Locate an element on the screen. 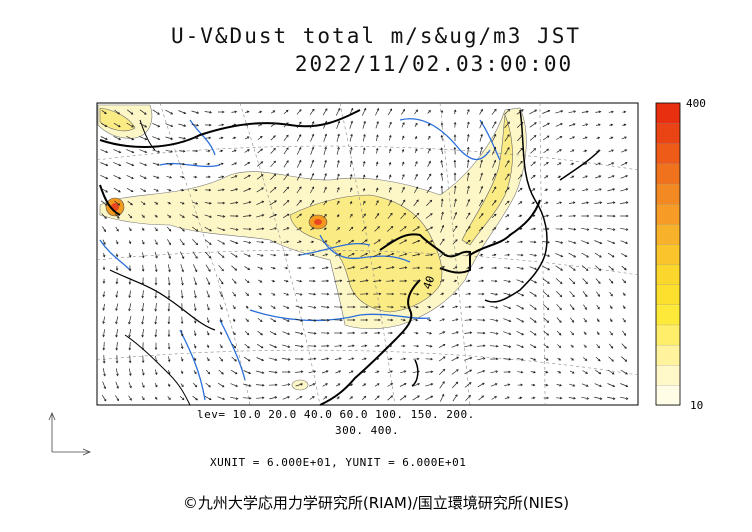 The image size is (752, 532). contour-label: 40 is located at coordinates (429, 282).